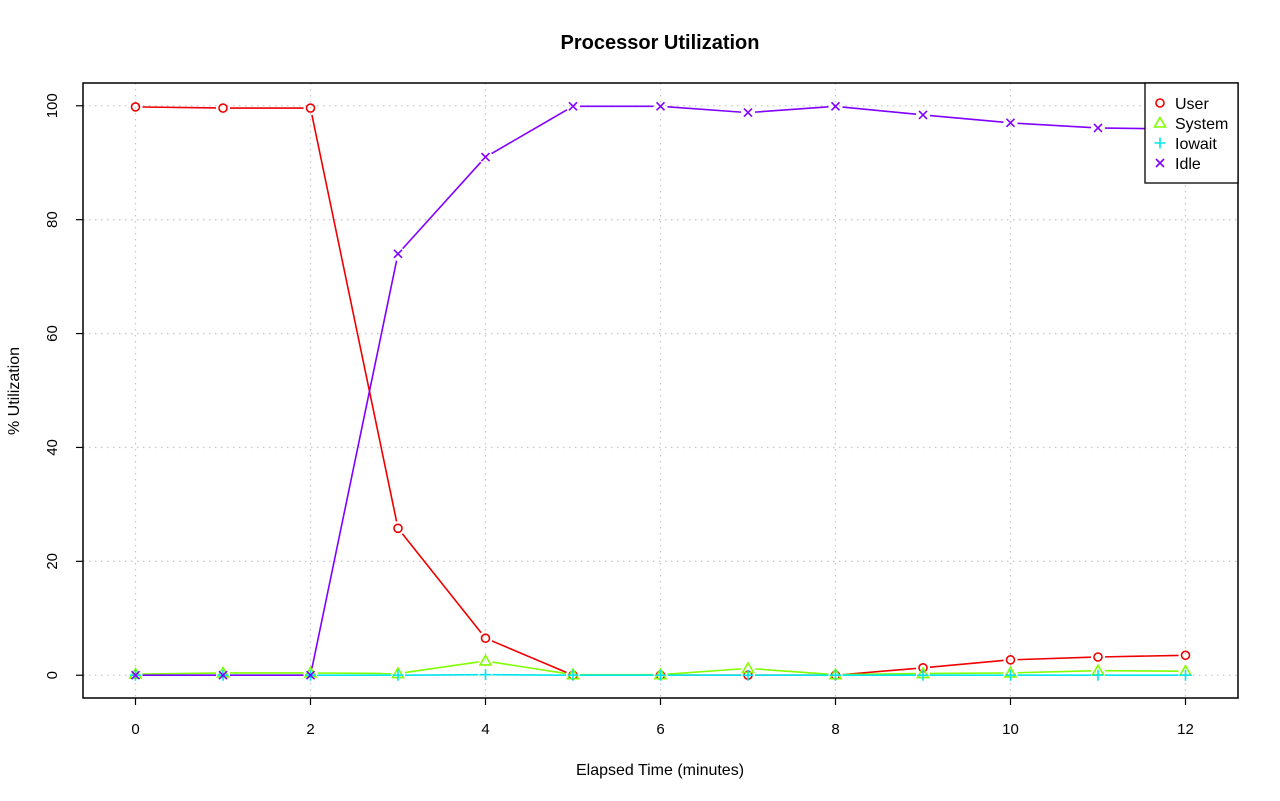 The width and height of the screenshot is (1280, 801). What do you see at coordinates (1201, 124) in the screenshot?
I see `legend-label: System` at bounding box center [1201, 124].